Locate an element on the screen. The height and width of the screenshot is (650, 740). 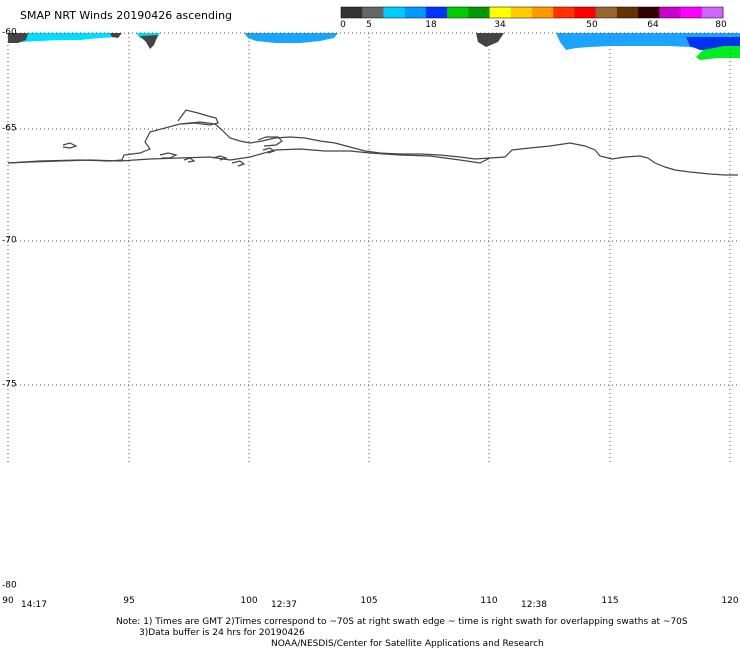
lon-label-120: 120 is located at coordinates (730, 601).